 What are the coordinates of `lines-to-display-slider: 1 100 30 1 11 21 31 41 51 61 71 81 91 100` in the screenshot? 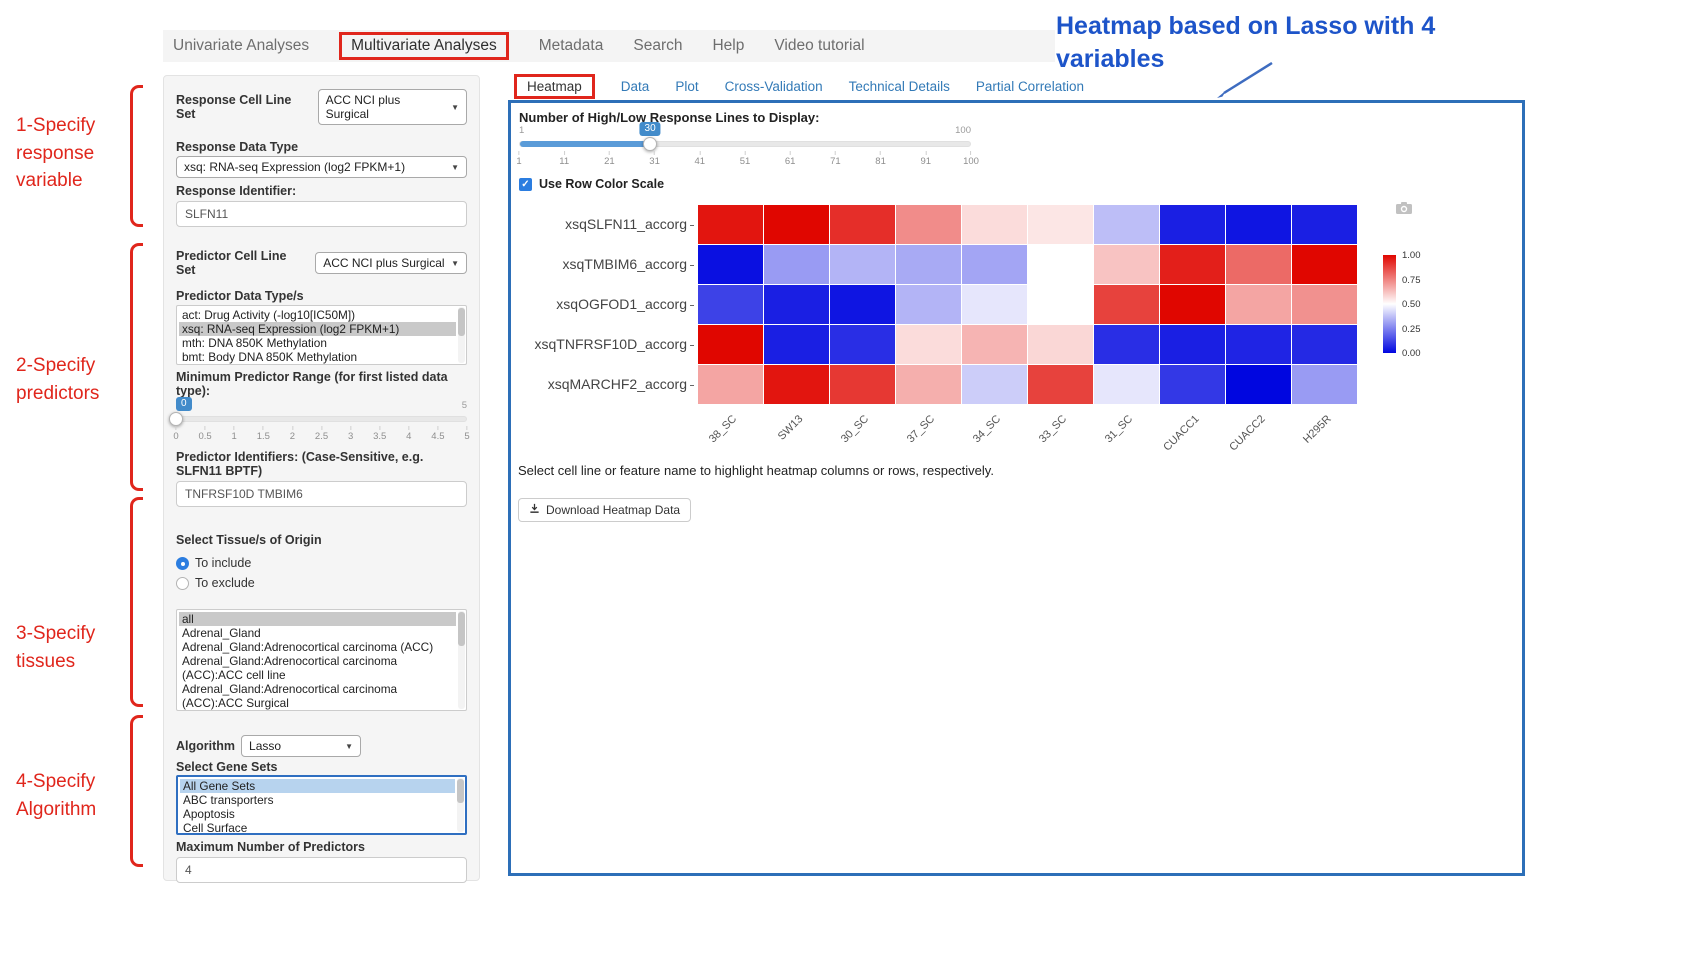 It's located at (747, 147).